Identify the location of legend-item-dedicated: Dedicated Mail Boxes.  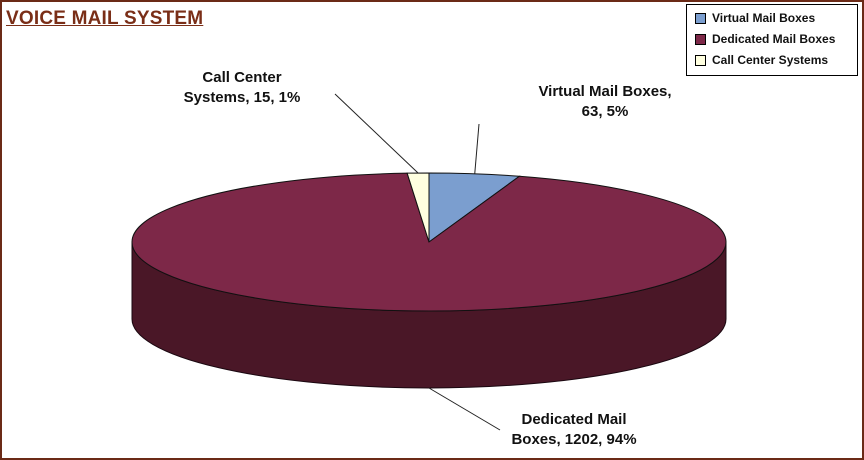
(765, 39).